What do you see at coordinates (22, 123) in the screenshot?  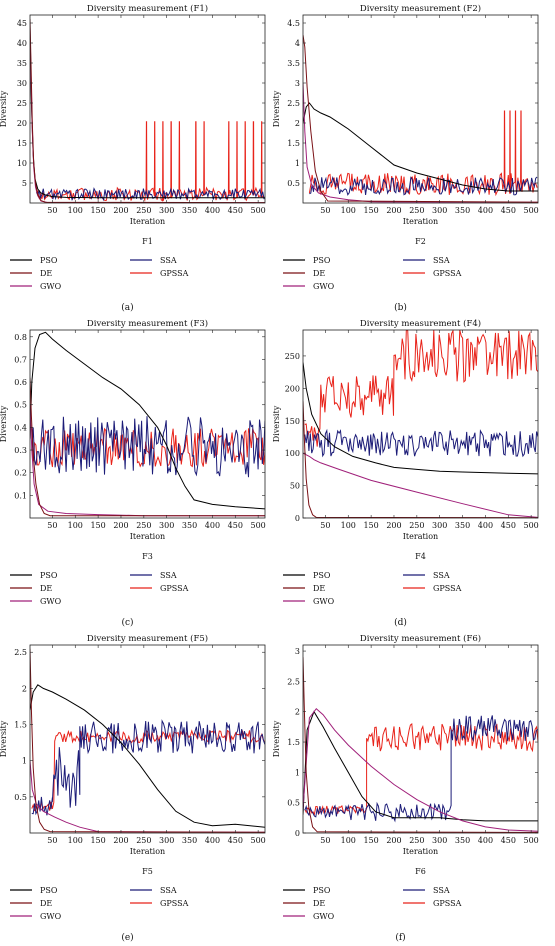 I see `y-tick-label: 20` at bounding box center [22, 123].